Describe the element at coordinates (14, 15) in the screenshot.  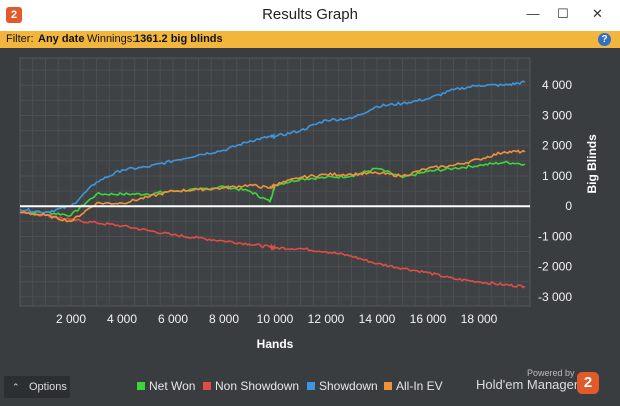
I see `app-logo-icon: 2` at that location.